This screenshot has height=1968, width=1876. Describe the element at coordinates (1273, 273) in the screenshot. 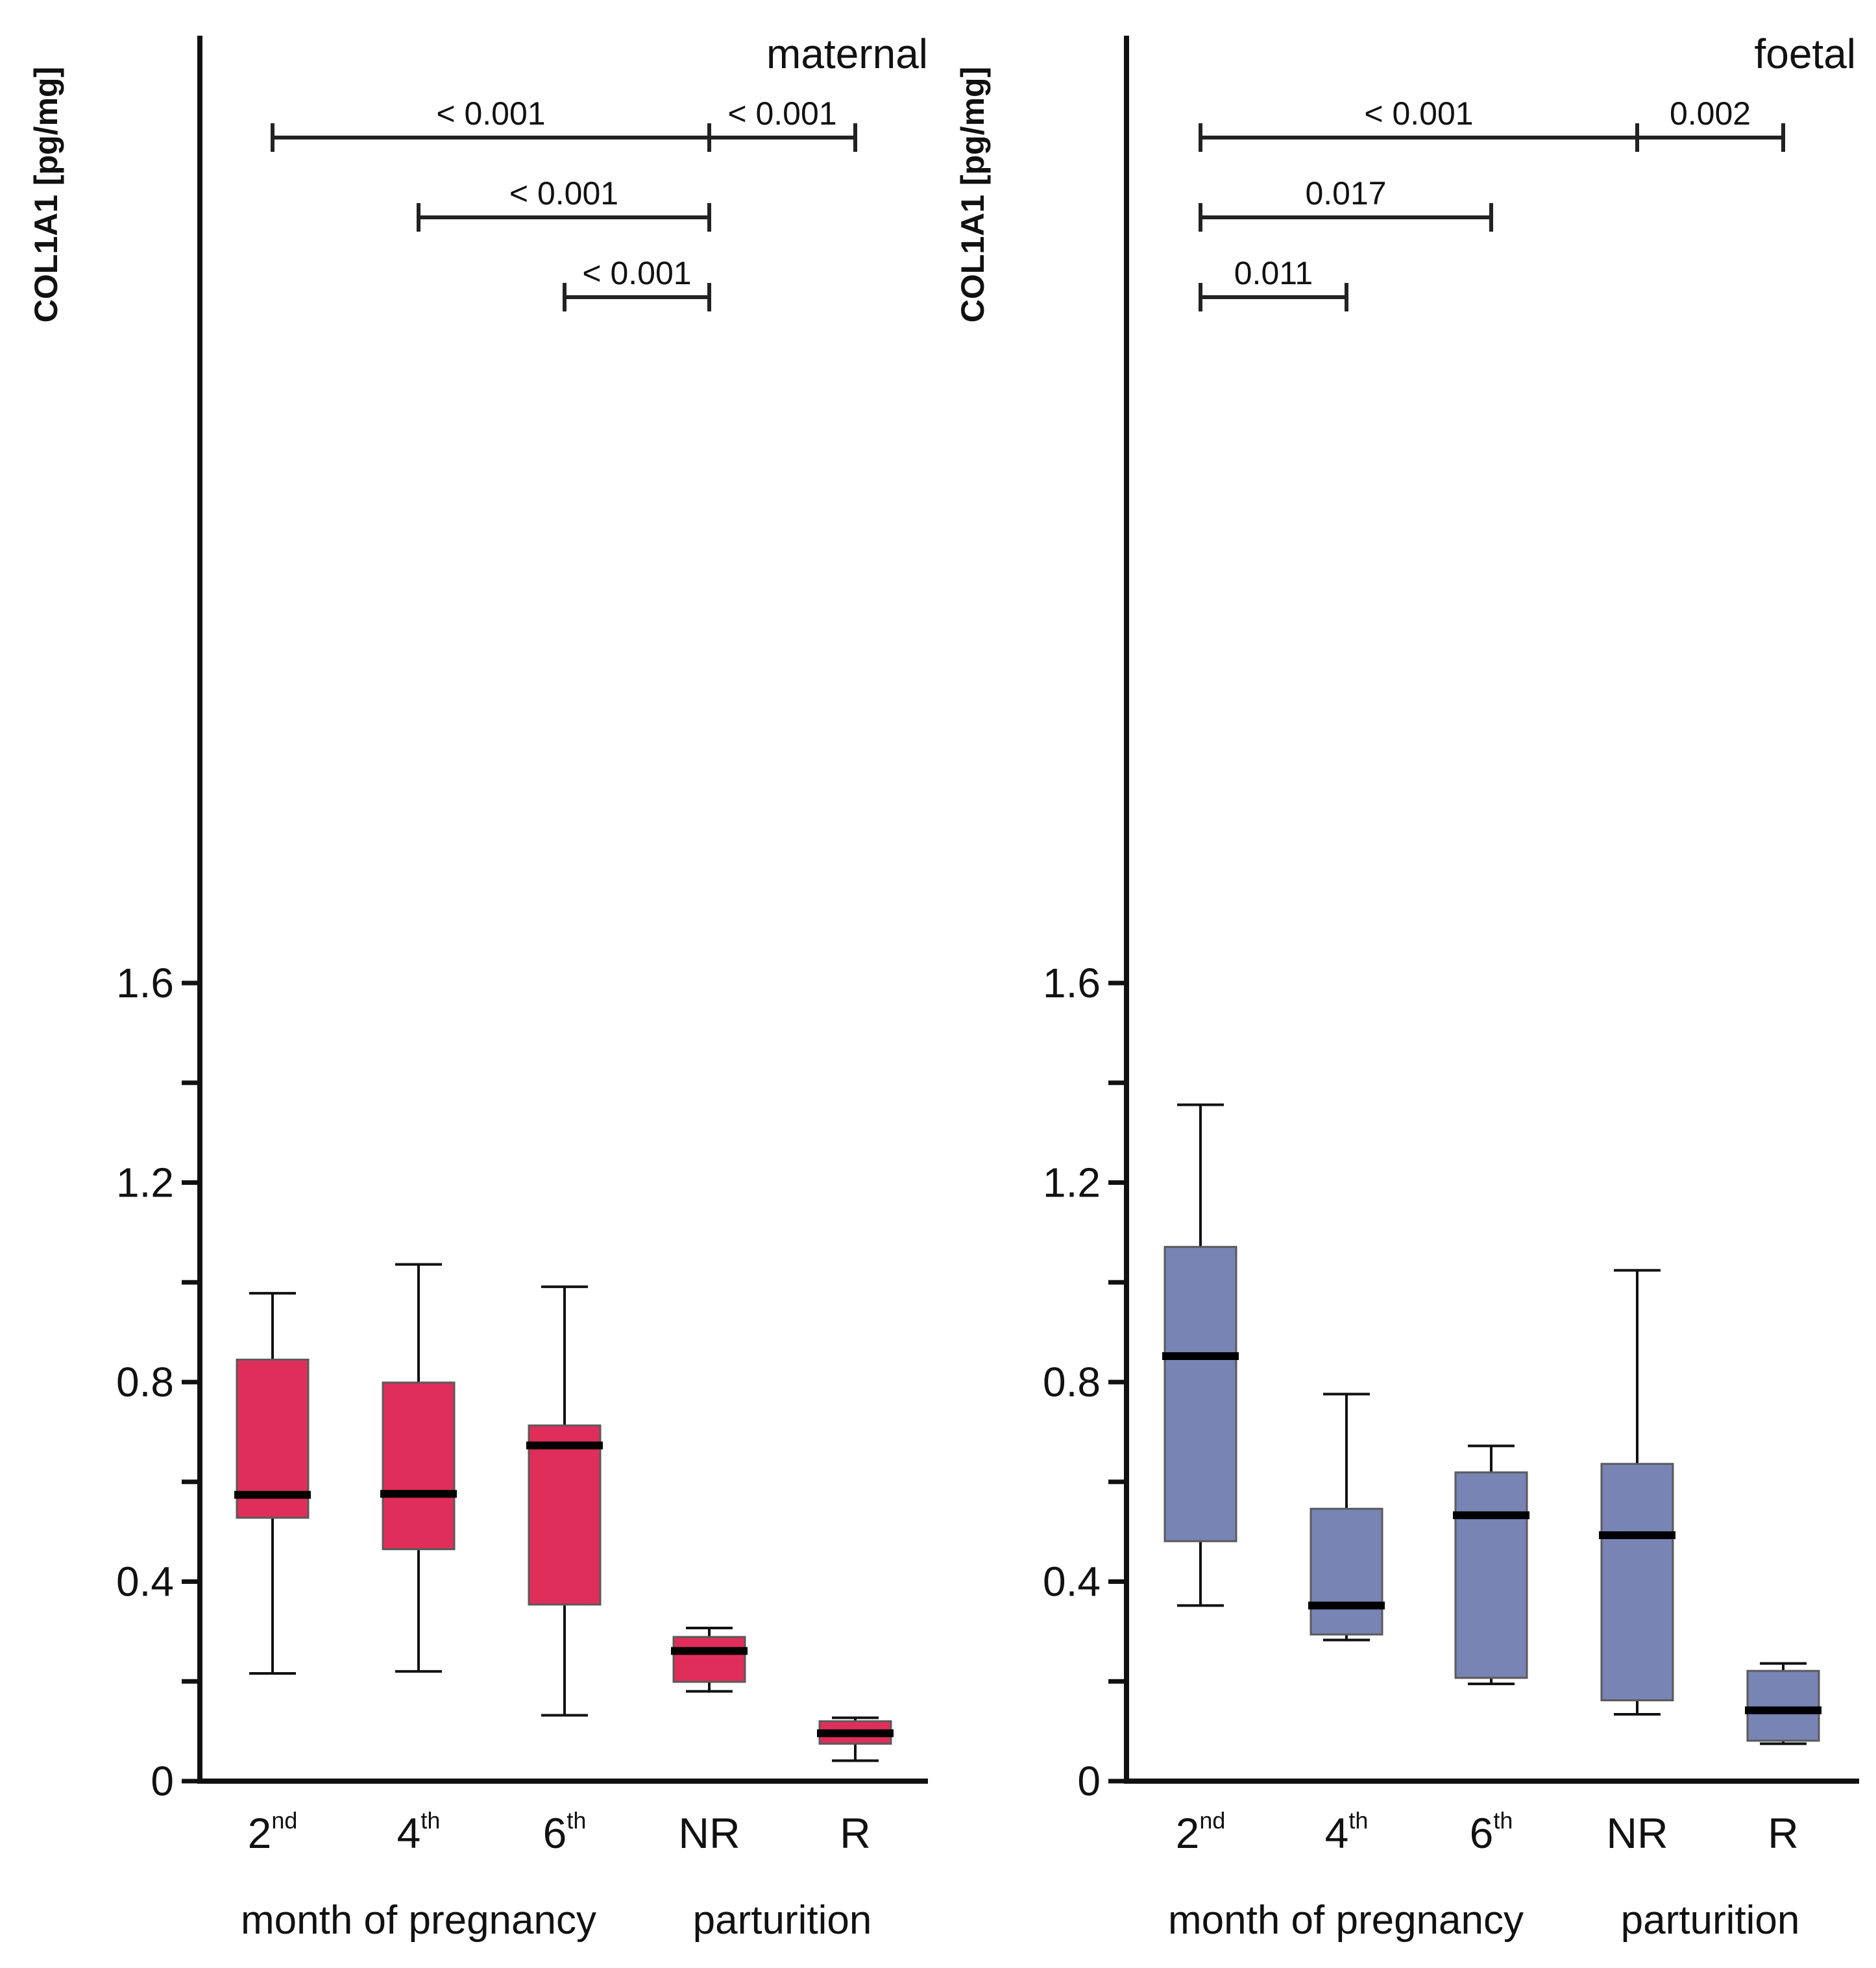

I see `p-value-label: 0.011` at that location.